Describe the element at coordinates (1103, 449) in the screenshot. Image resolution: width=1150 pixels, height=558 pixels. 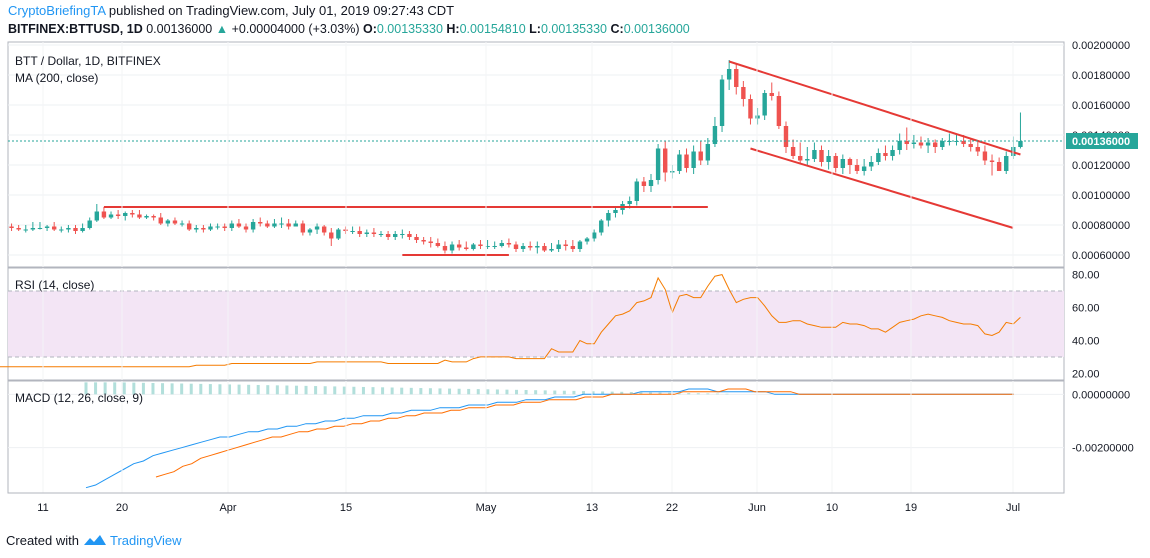
I see `macd-tick-label: -0.00200000` at that location.